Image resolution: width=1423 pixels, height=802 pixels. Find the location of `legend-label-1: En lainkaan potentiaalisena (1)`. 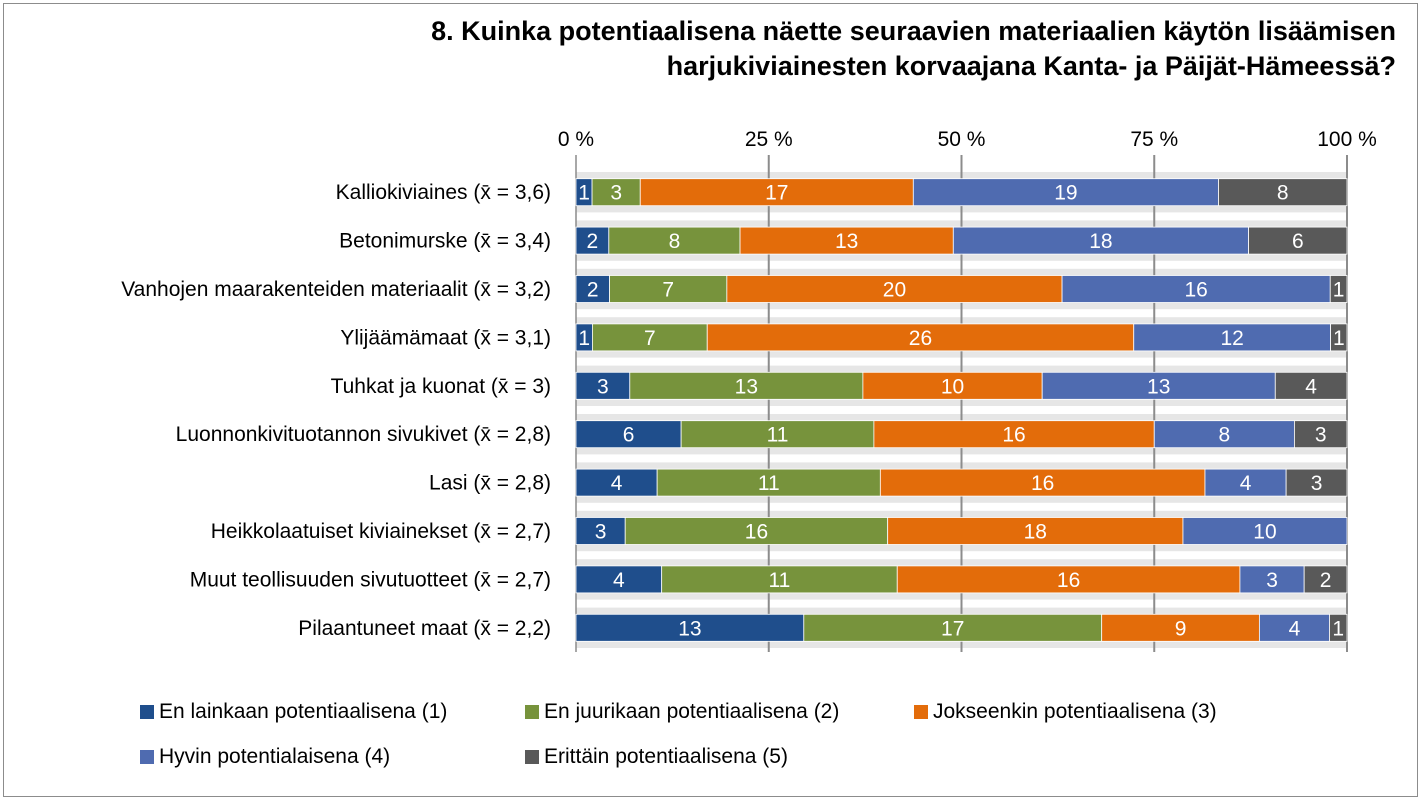

legend-label-1: En lainkaan potentiaalisena (1) is located at coordinates (303, 711).